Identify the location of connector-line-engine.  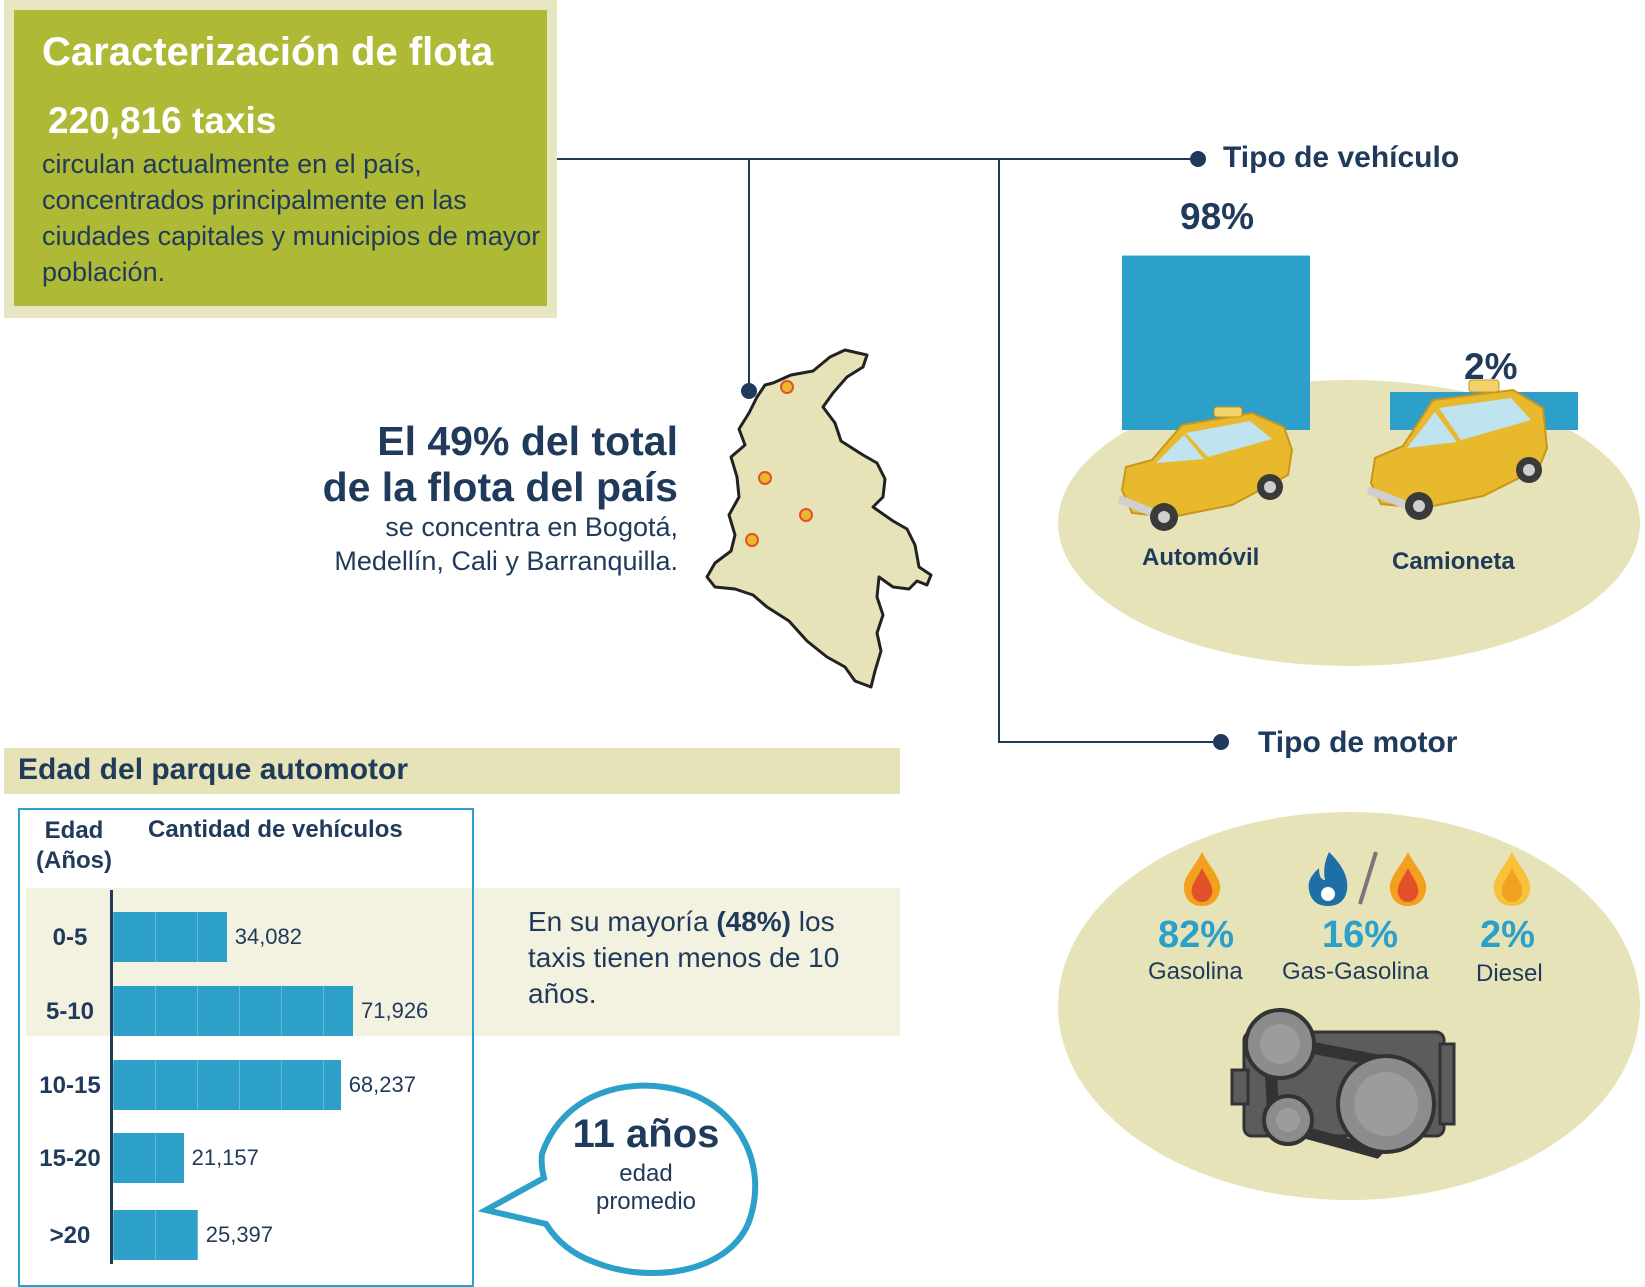
(1107, 742).